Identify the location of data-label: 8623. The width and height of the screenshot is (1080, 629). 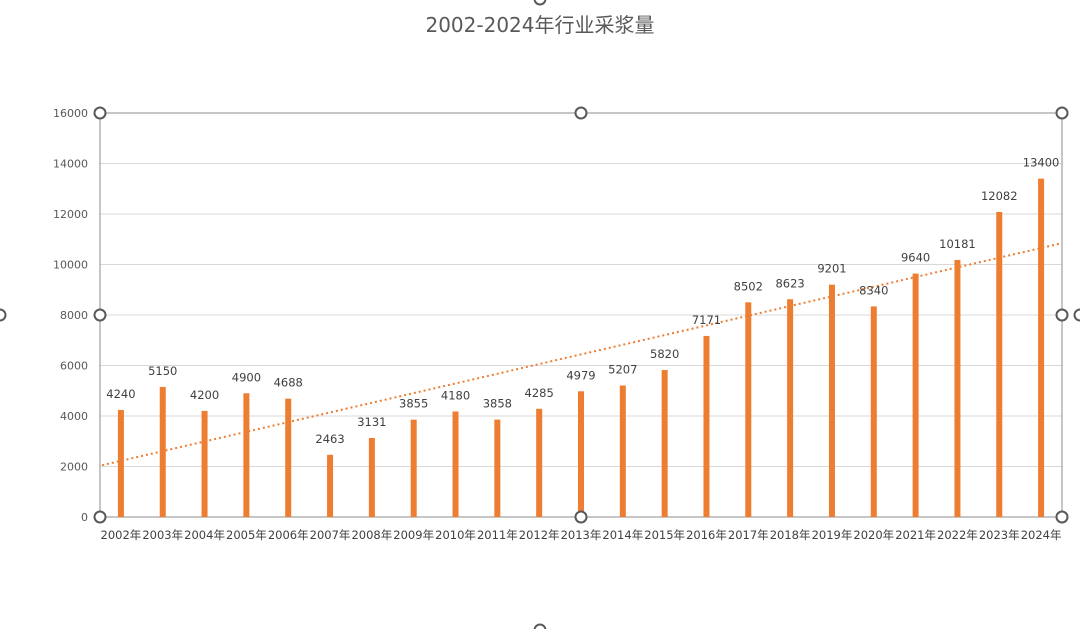
(789, 283).